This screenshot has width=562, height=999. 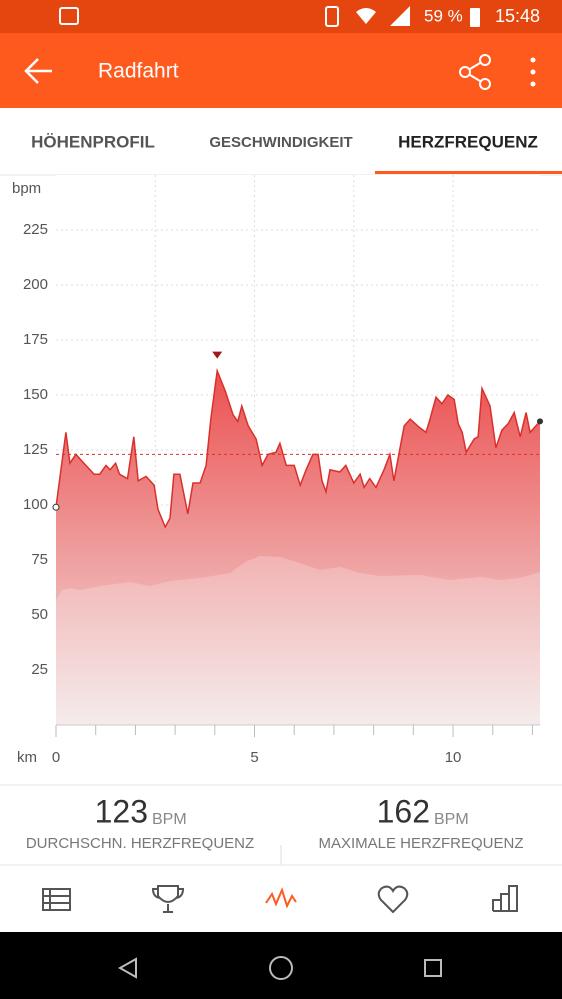 What do you see at coordinates (420, 843) in the screenshot?
I see `stat-label: MAXIMALE HERZFREQUENZ` at bounding box center [420, 843].